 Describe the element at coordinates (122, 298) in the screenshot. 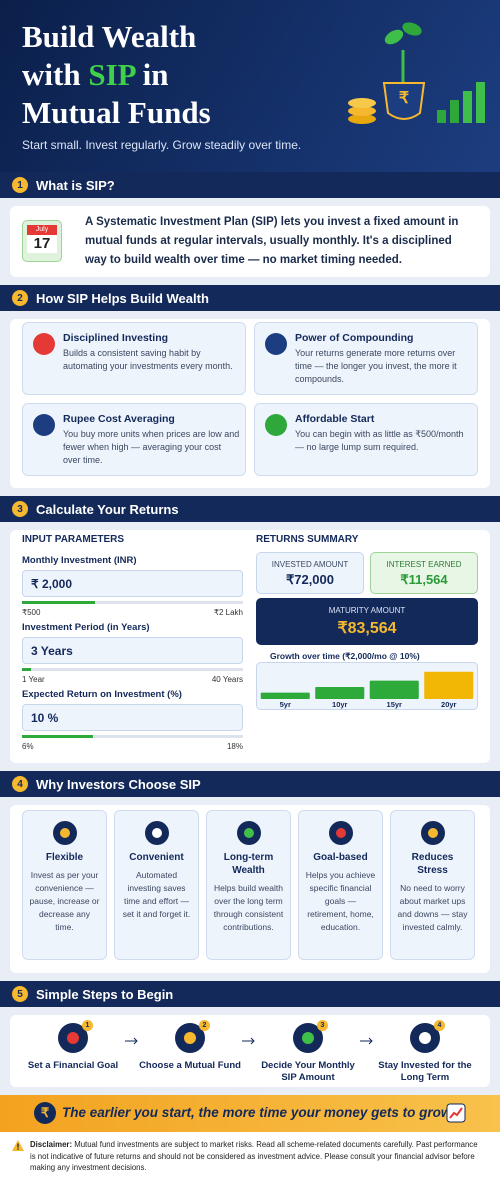

I see `section-title: How SIP Helps Build Wealth` at that location.